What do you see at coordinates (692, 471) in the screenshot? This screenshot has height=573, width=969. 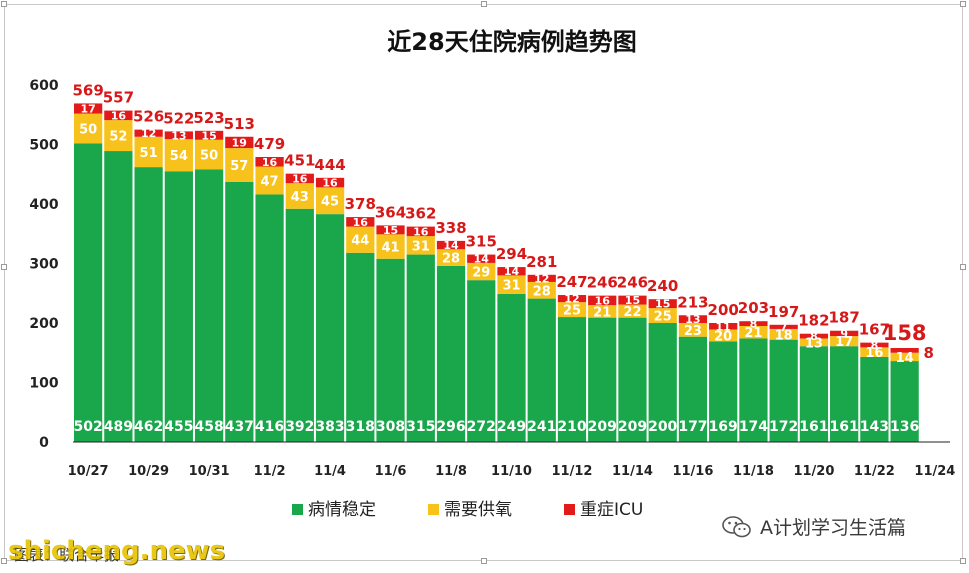 I see `x-tick-label: 11/16` at bounding box center [692, 471].